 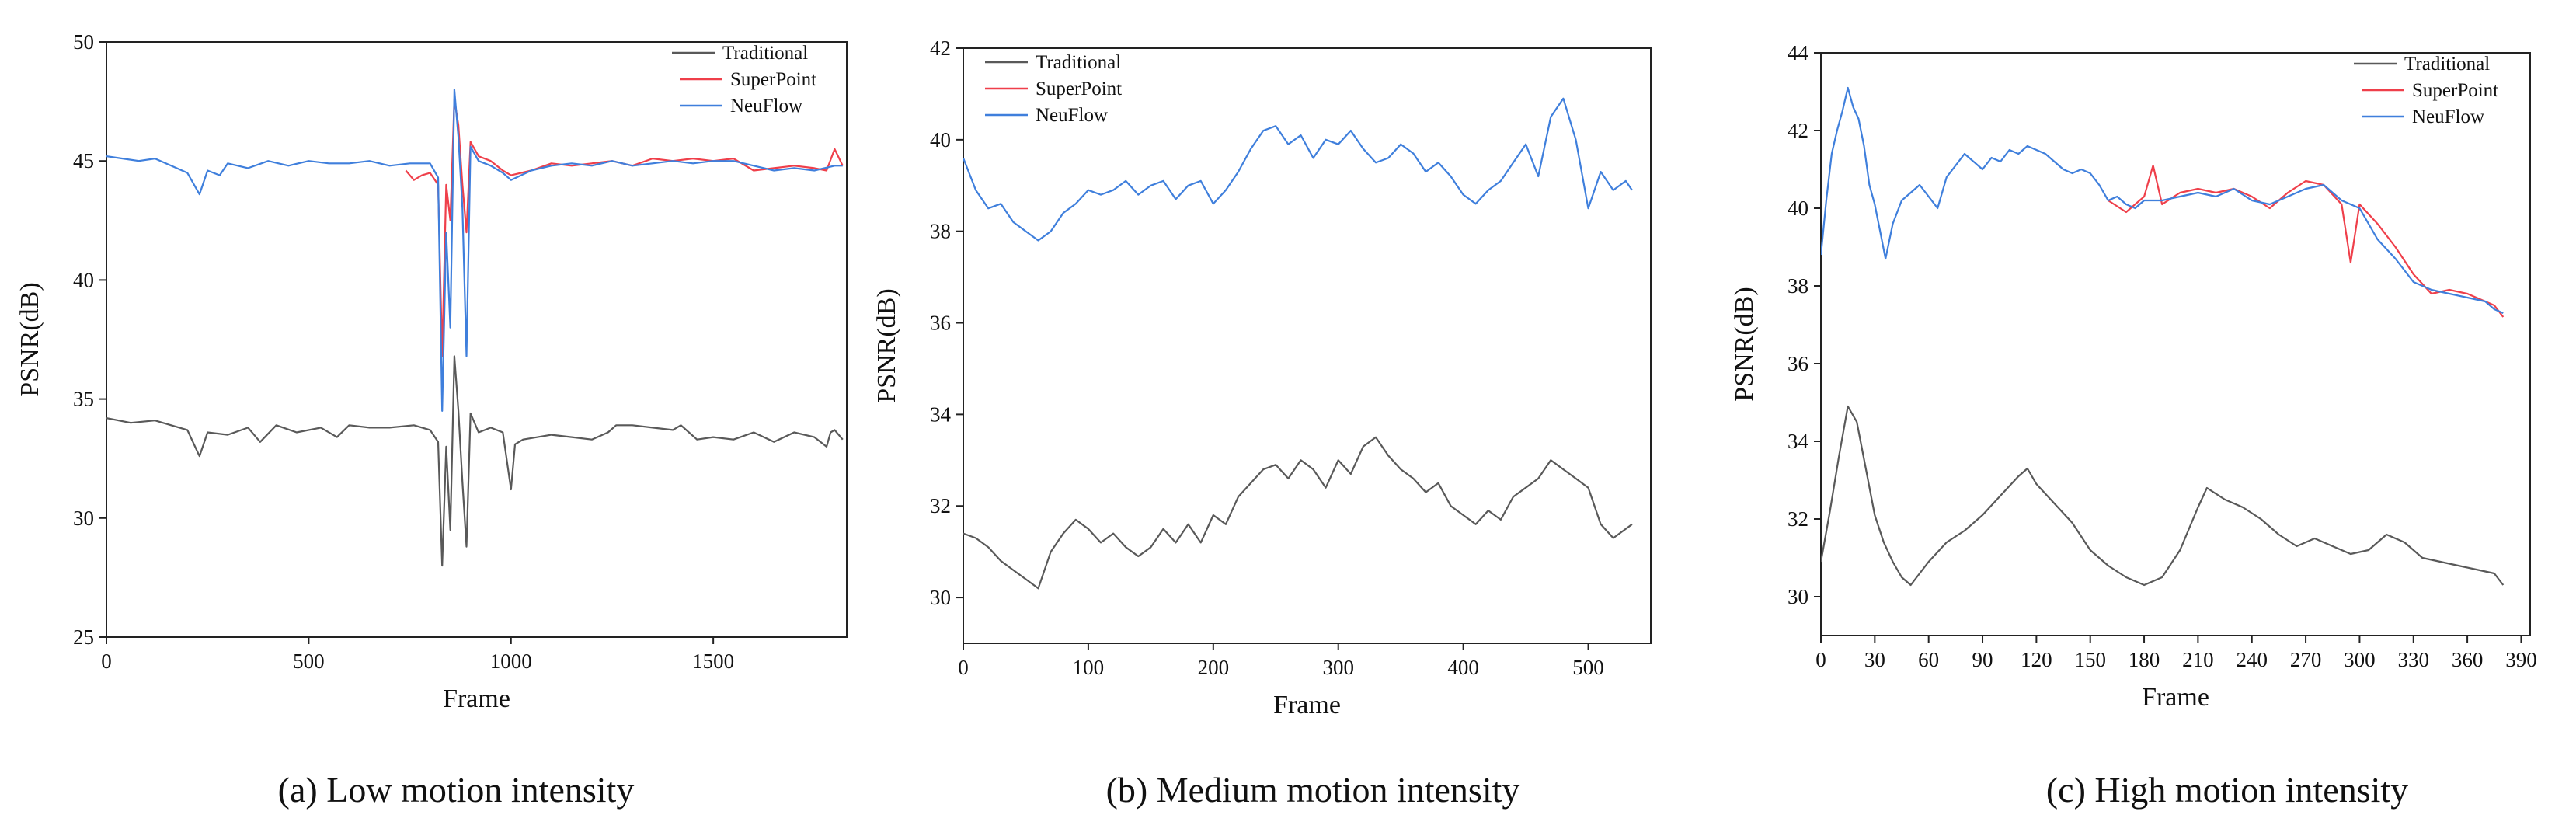 What do you see at coordinates (1821, 659) in the screenshot?
I see `panel-c-x-tick-label: 0` at bounding box center [1821, 659].